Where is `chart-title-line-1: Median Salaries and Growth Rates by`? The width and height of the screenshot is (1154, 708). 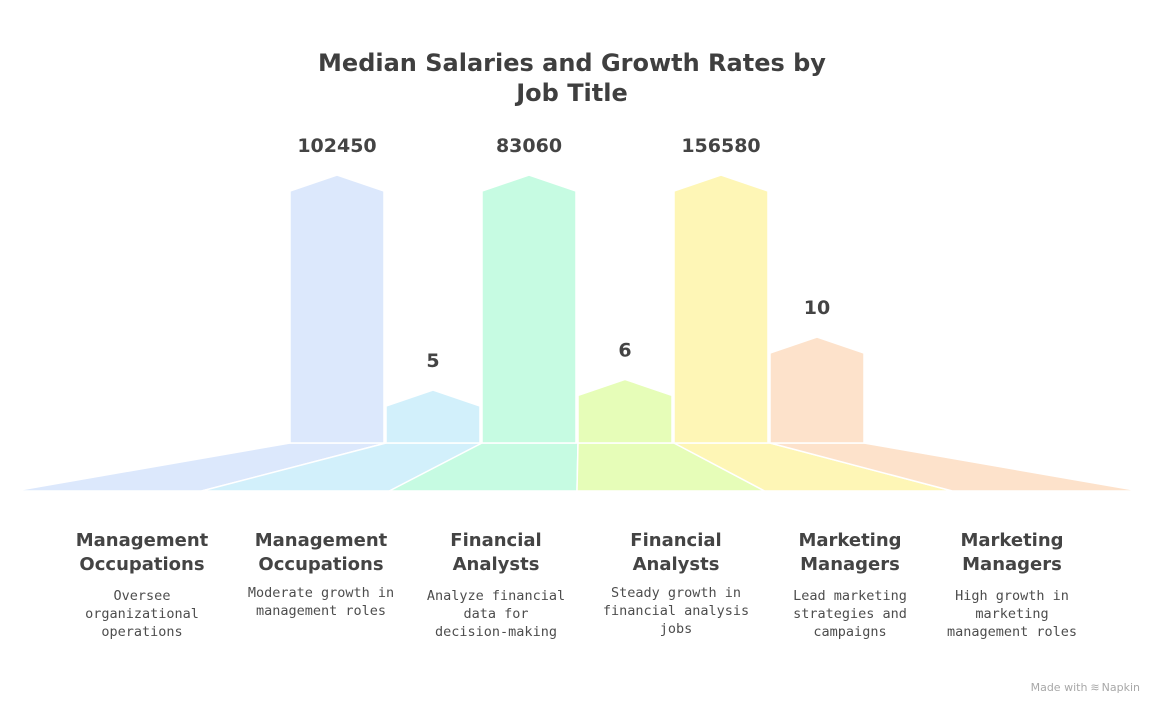
chart-title-line-1: Median Salaries and Growth Rates by is located at coordinates (572, 63).